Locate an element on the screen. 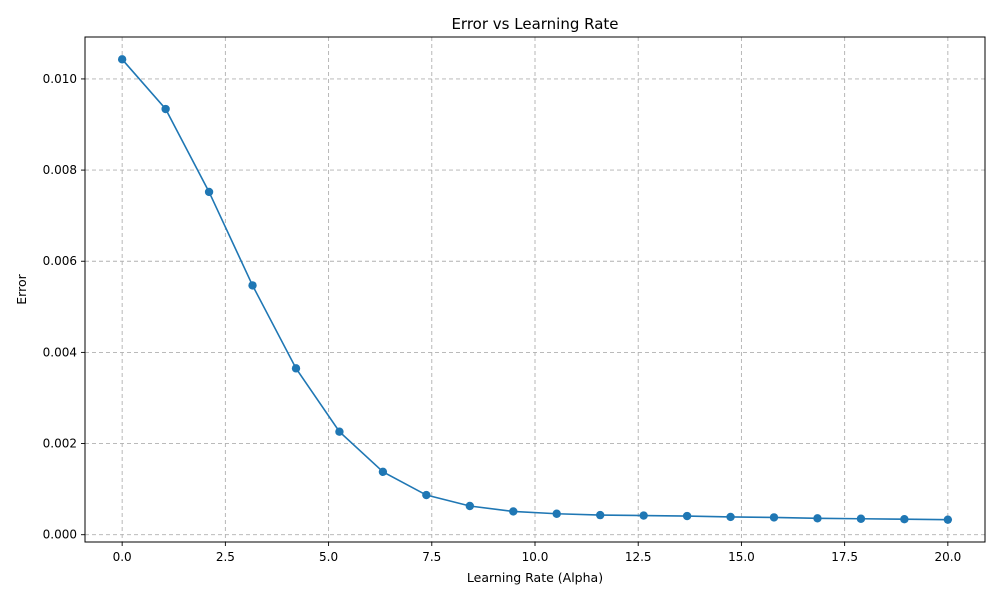 This screenshot has height=600, width=1000. y-tick-label: 0.004 is located at coordinates (60, 352).